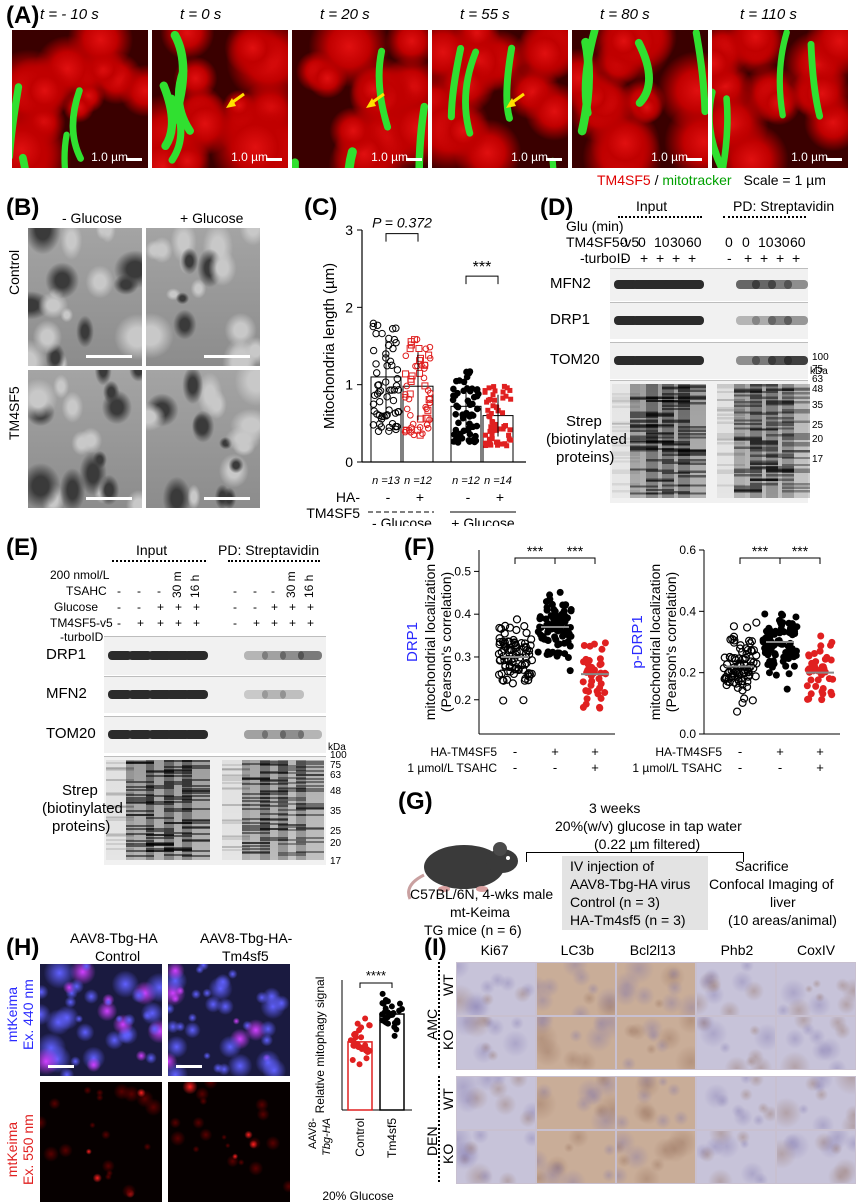  What do you see at coordinates (697, 180) in the screenshot?
I see `legend-mitotracker: mitotracker` at bounding box center [697, 180].